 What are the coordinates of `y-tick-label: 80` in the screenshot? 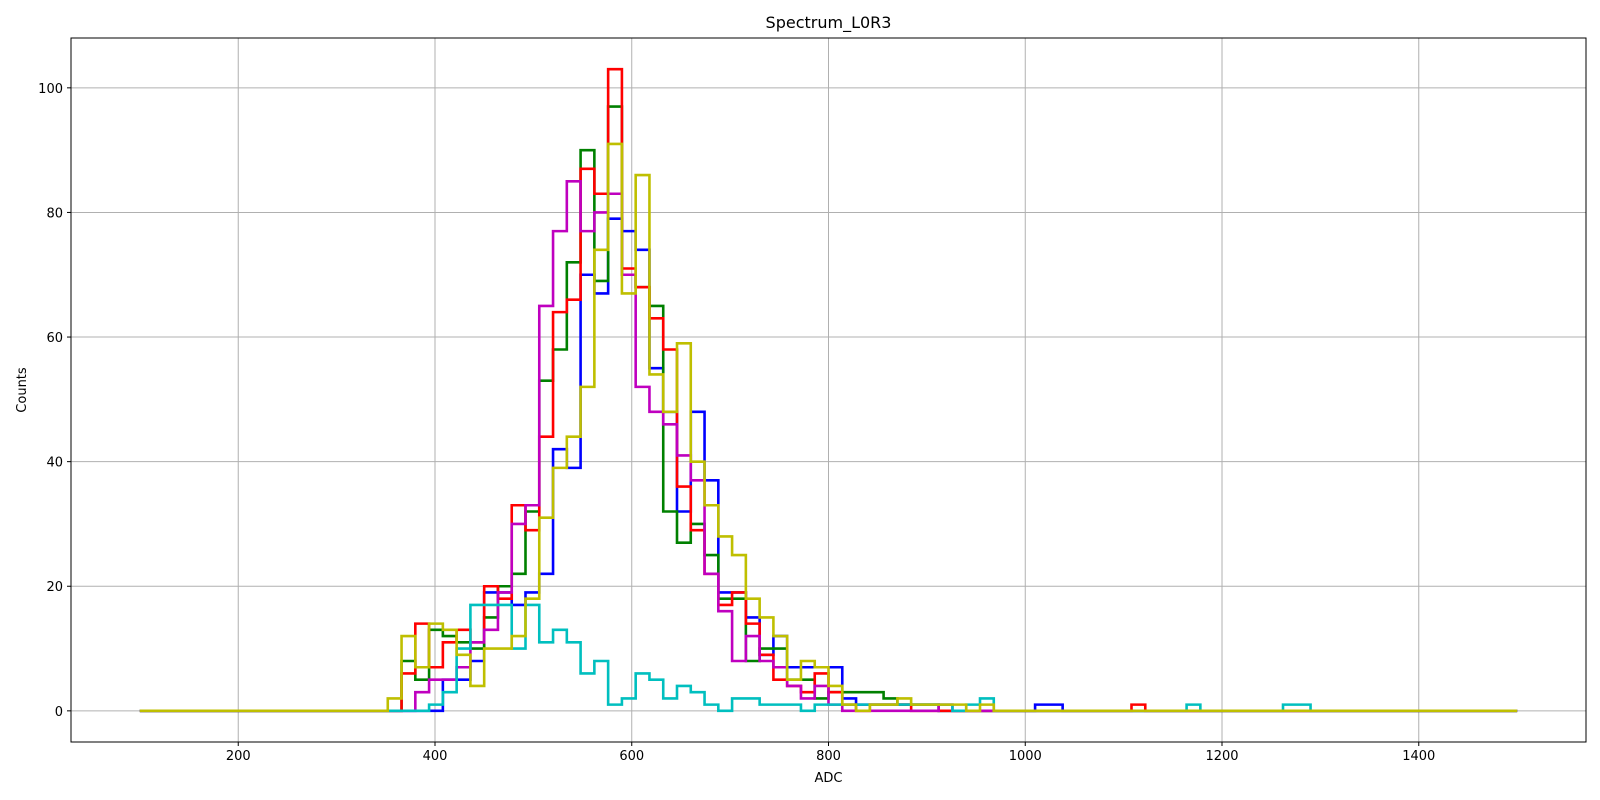 It's located at (54, 213).